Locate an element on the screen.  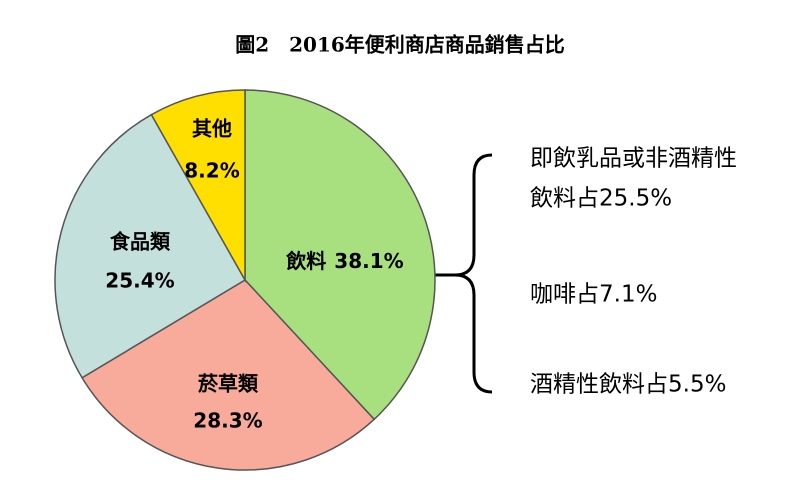
breakdown-note: 即飲乳品或非酒精性 is located at coordinates (633, 159).